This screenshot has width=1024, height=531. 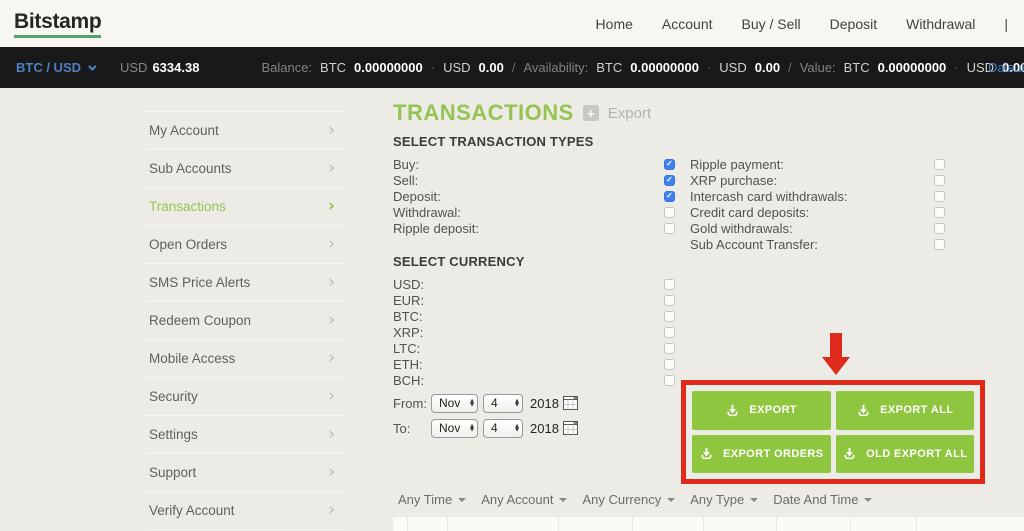 I want to click on date-from-row: From: Nov ▲ ▼ 4 ▲ ▼ 2018, so click(x=485, y=403).